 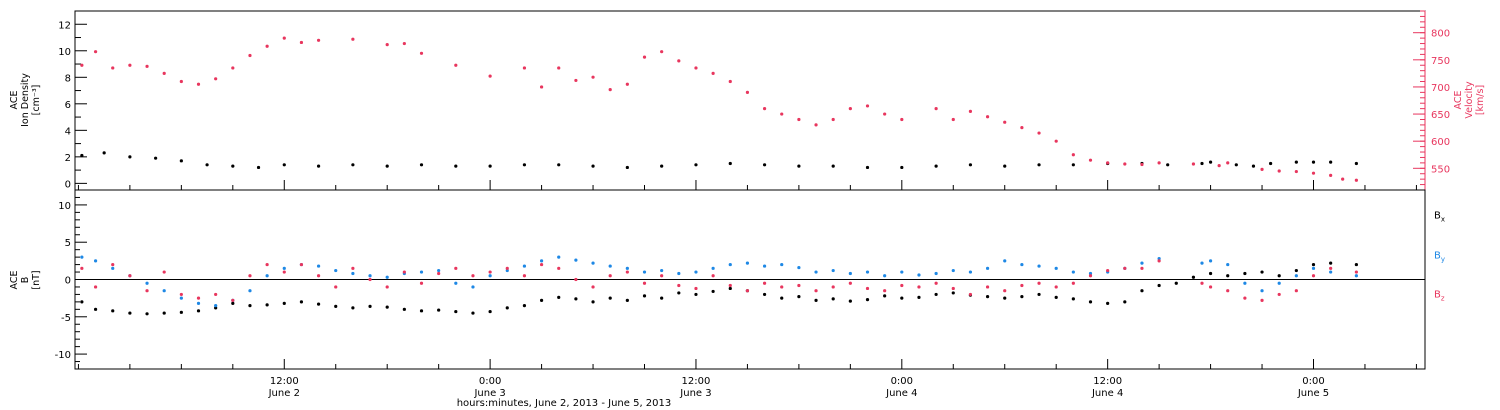 What do you see at coordinates (68, 78) in the screenshot?
I see `density-tick-label: 8` at bounding box center [68, 78].